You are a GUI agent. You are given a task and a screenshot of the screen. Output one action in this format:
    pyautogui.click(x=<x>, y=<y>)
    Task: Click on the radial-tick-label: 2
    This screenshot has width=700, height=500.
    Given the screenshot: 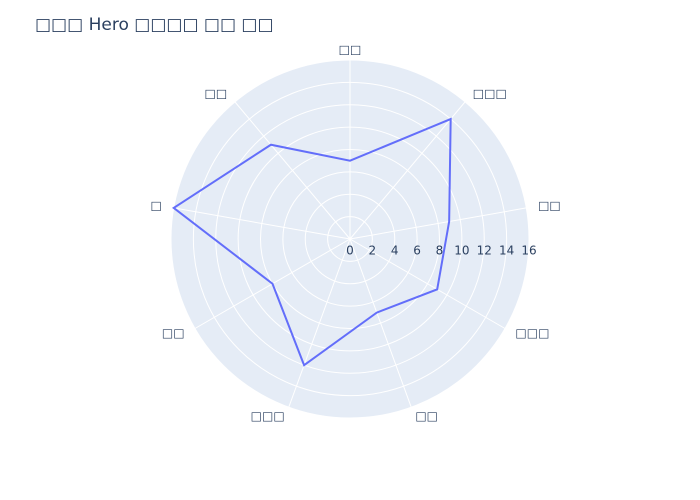 What is the action you would take?
    pyautogui.click(x=373, y=251)
    